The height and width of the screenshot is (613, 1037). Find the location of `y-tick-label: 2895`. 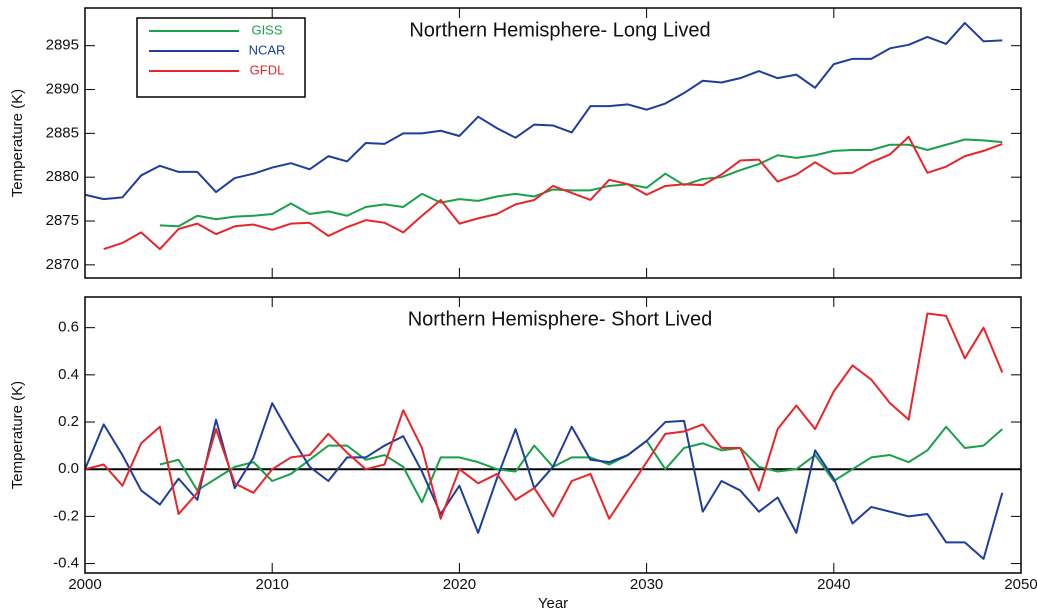

y-tick-label: 2895 is located at coordinates (62, 45).